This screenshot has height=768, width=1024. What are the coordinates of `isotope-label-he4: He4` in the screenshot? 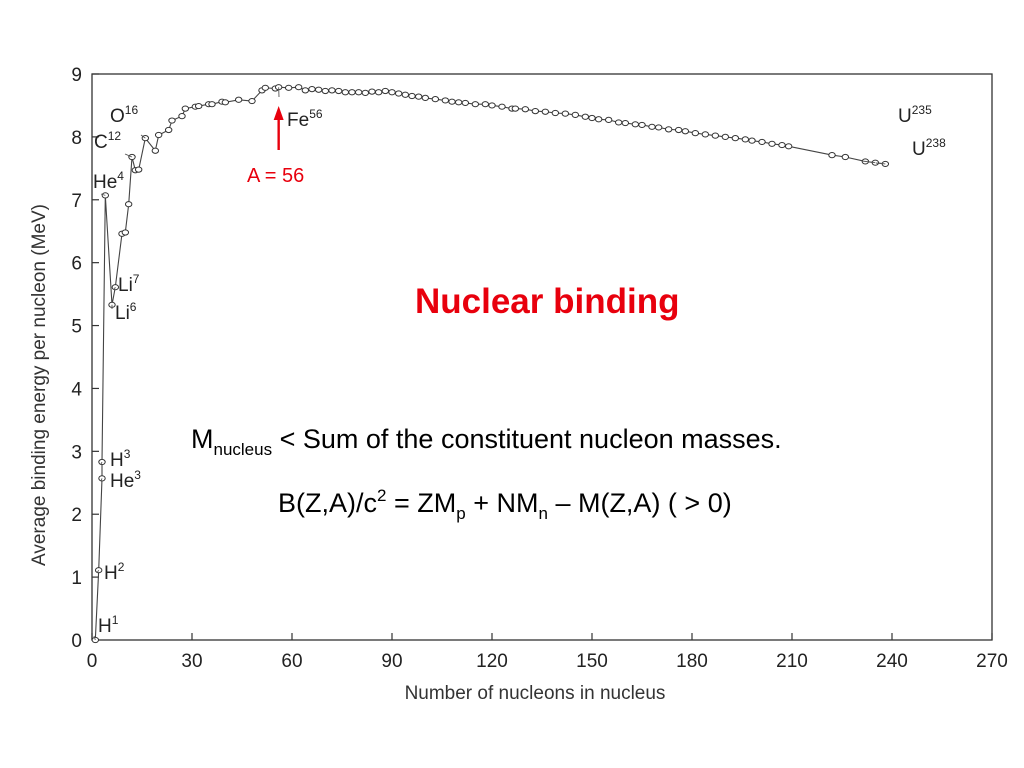 It's located at (108, 181).